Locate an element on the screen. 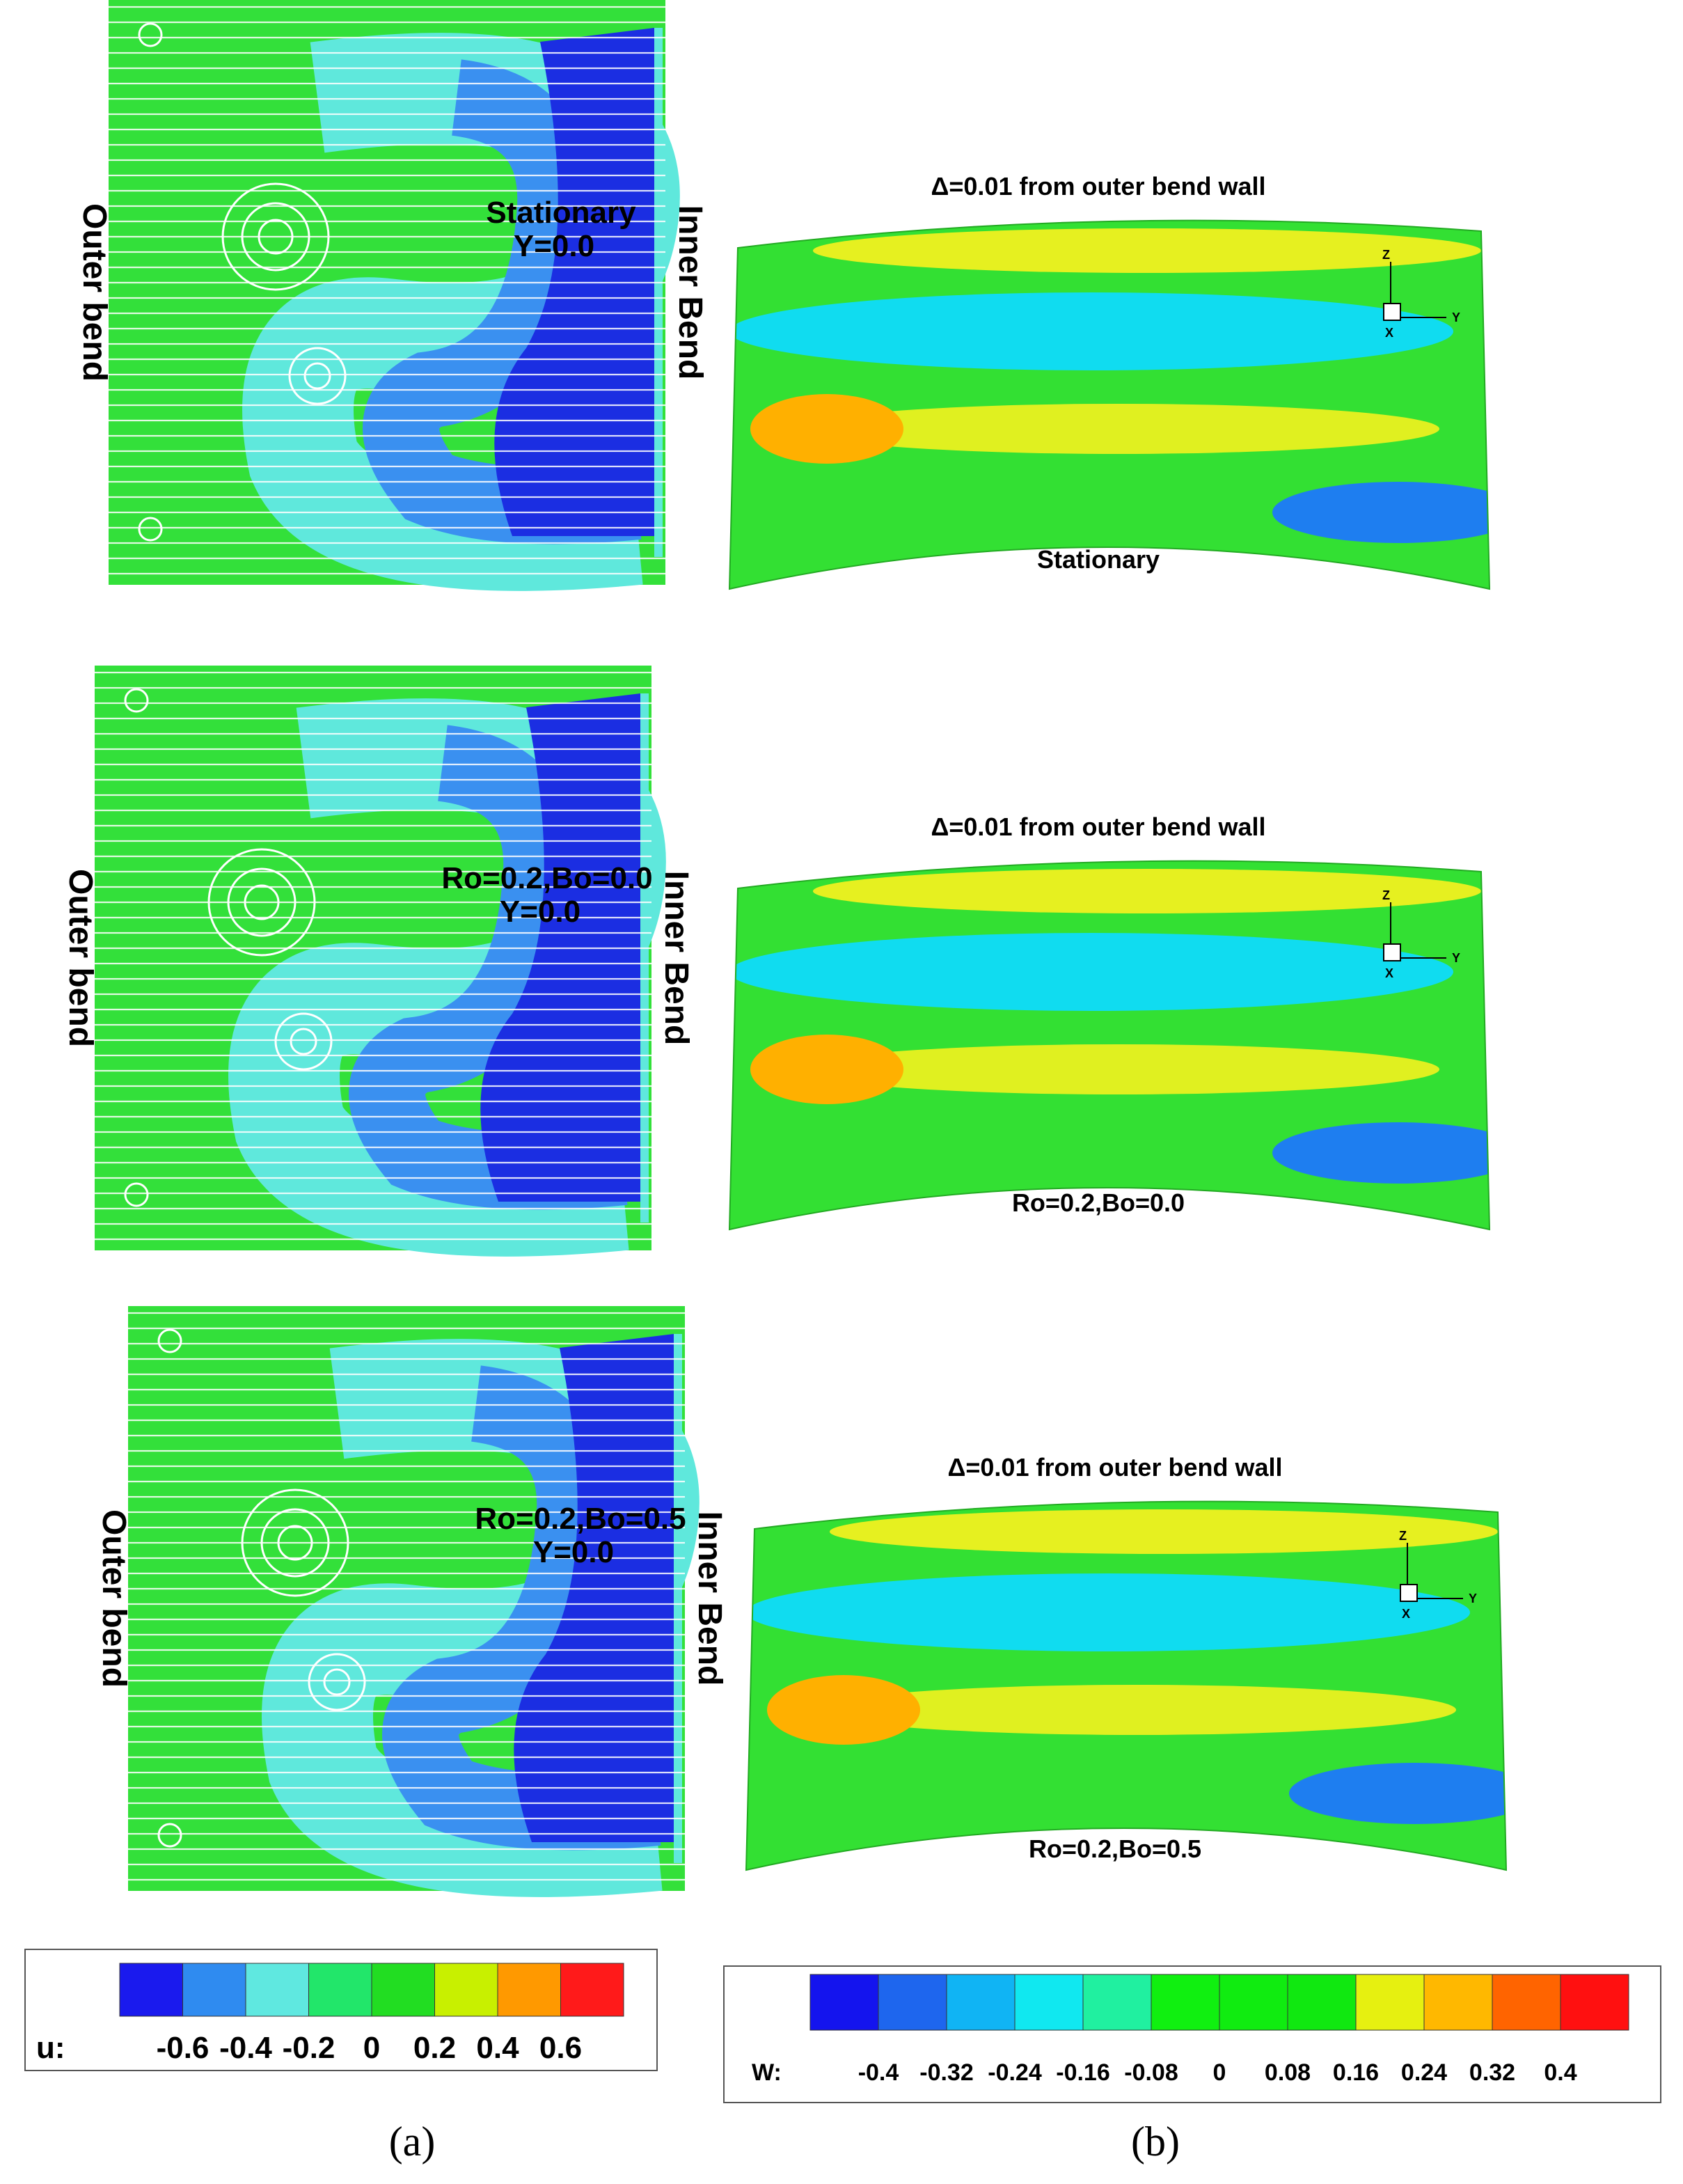  panel-caption: (b) is located at coordinates (1155, 2142).